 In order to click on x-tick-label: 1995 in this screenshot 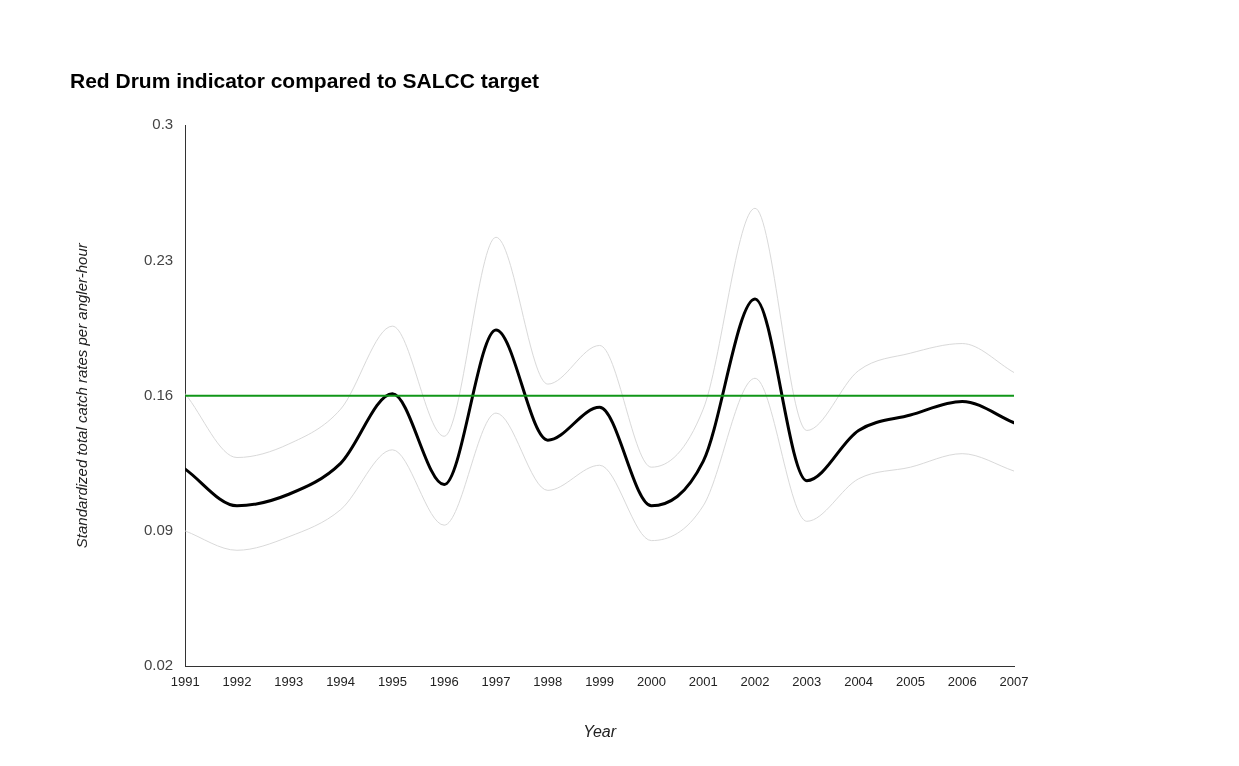, I will do `click(392, 681)`.